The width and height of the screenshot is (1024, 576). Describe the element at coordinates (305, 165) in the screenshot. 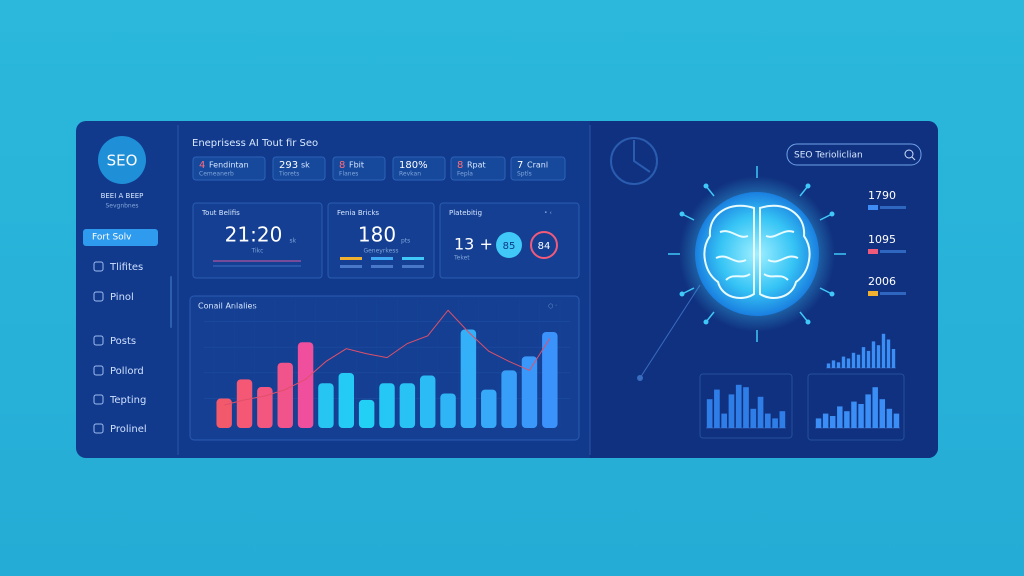

I see `chip-label: sk` at that location.